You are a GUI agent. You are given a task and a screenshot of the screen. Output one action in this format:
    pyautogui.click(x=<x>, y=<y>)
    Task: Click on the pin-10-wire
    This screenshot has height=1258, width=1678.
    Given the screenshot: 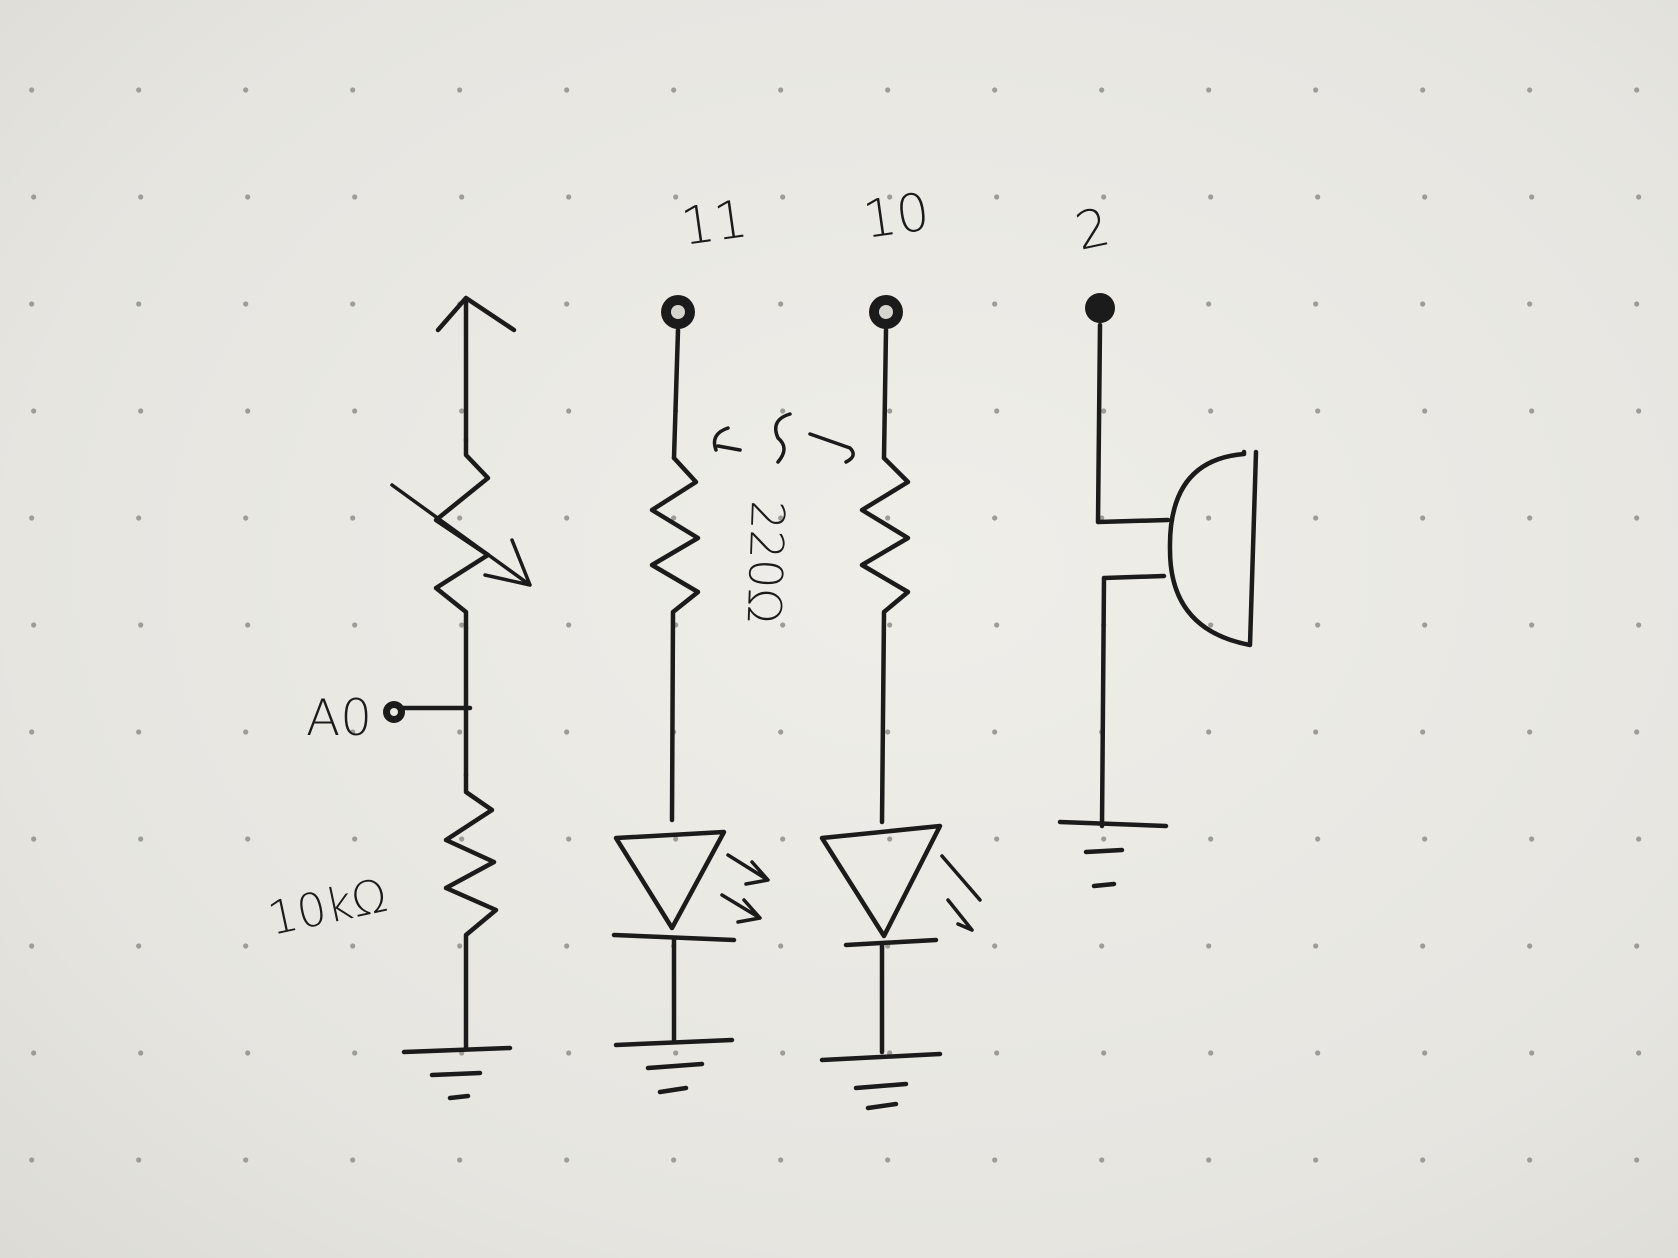 What is the action you would take?
    pyautogui.click(x=885, y=394)
    